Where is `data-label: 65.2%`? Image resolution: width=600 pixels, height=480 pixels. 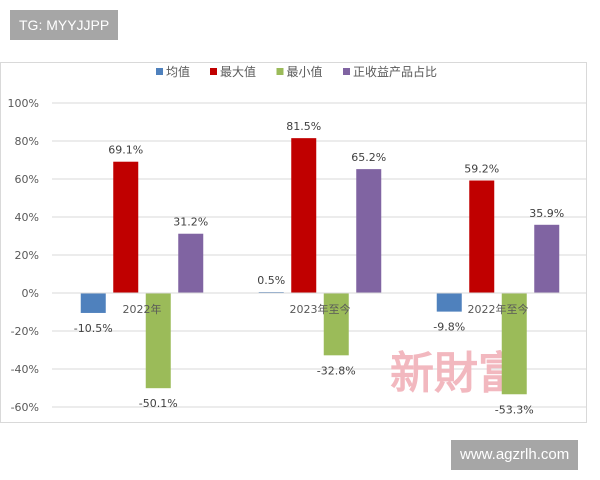
data-label: 65.2% is located at coordinates (368, 157).